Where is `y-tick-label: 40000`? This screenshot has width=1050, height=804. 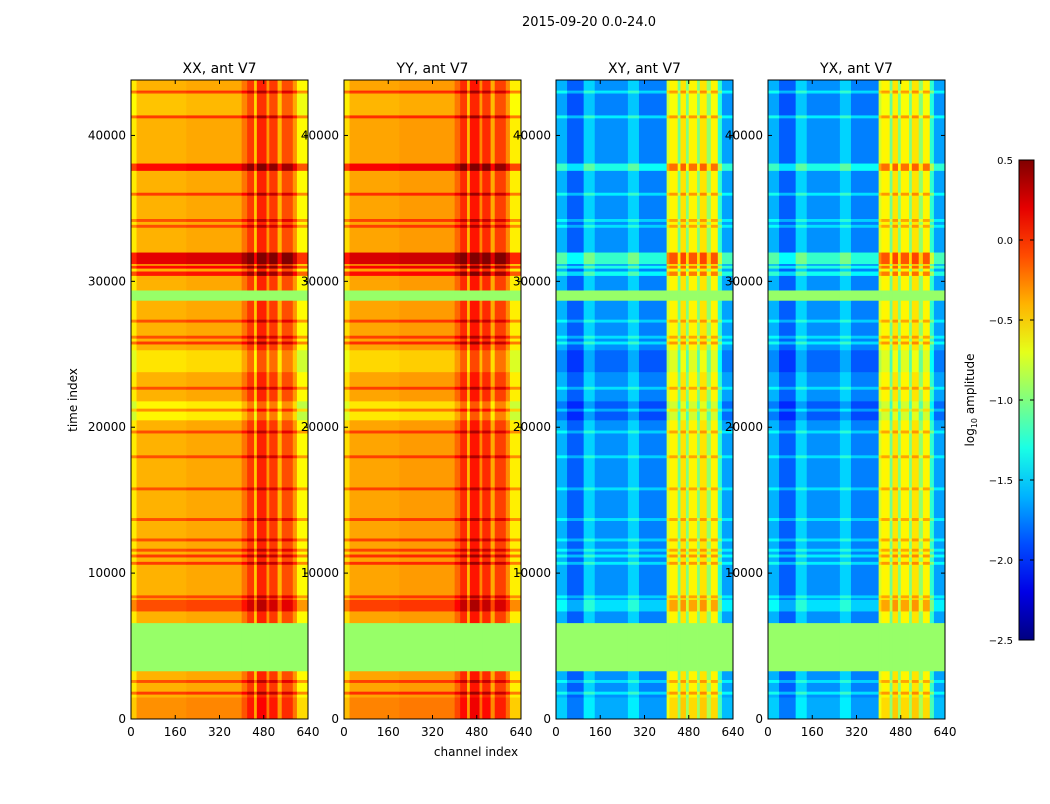 y-tick-label: 40000 is located at coordinates (744, 135).